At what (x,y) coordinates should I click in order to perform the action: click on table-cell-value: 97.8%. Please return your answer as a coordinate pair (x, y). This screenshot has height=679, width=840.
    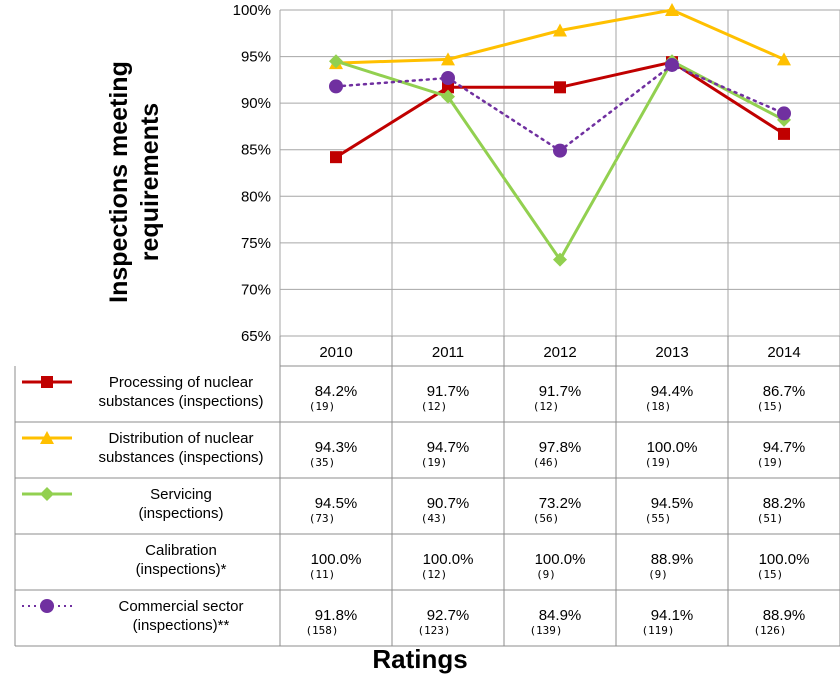
    Looking at the image, I should click on (560, 447).